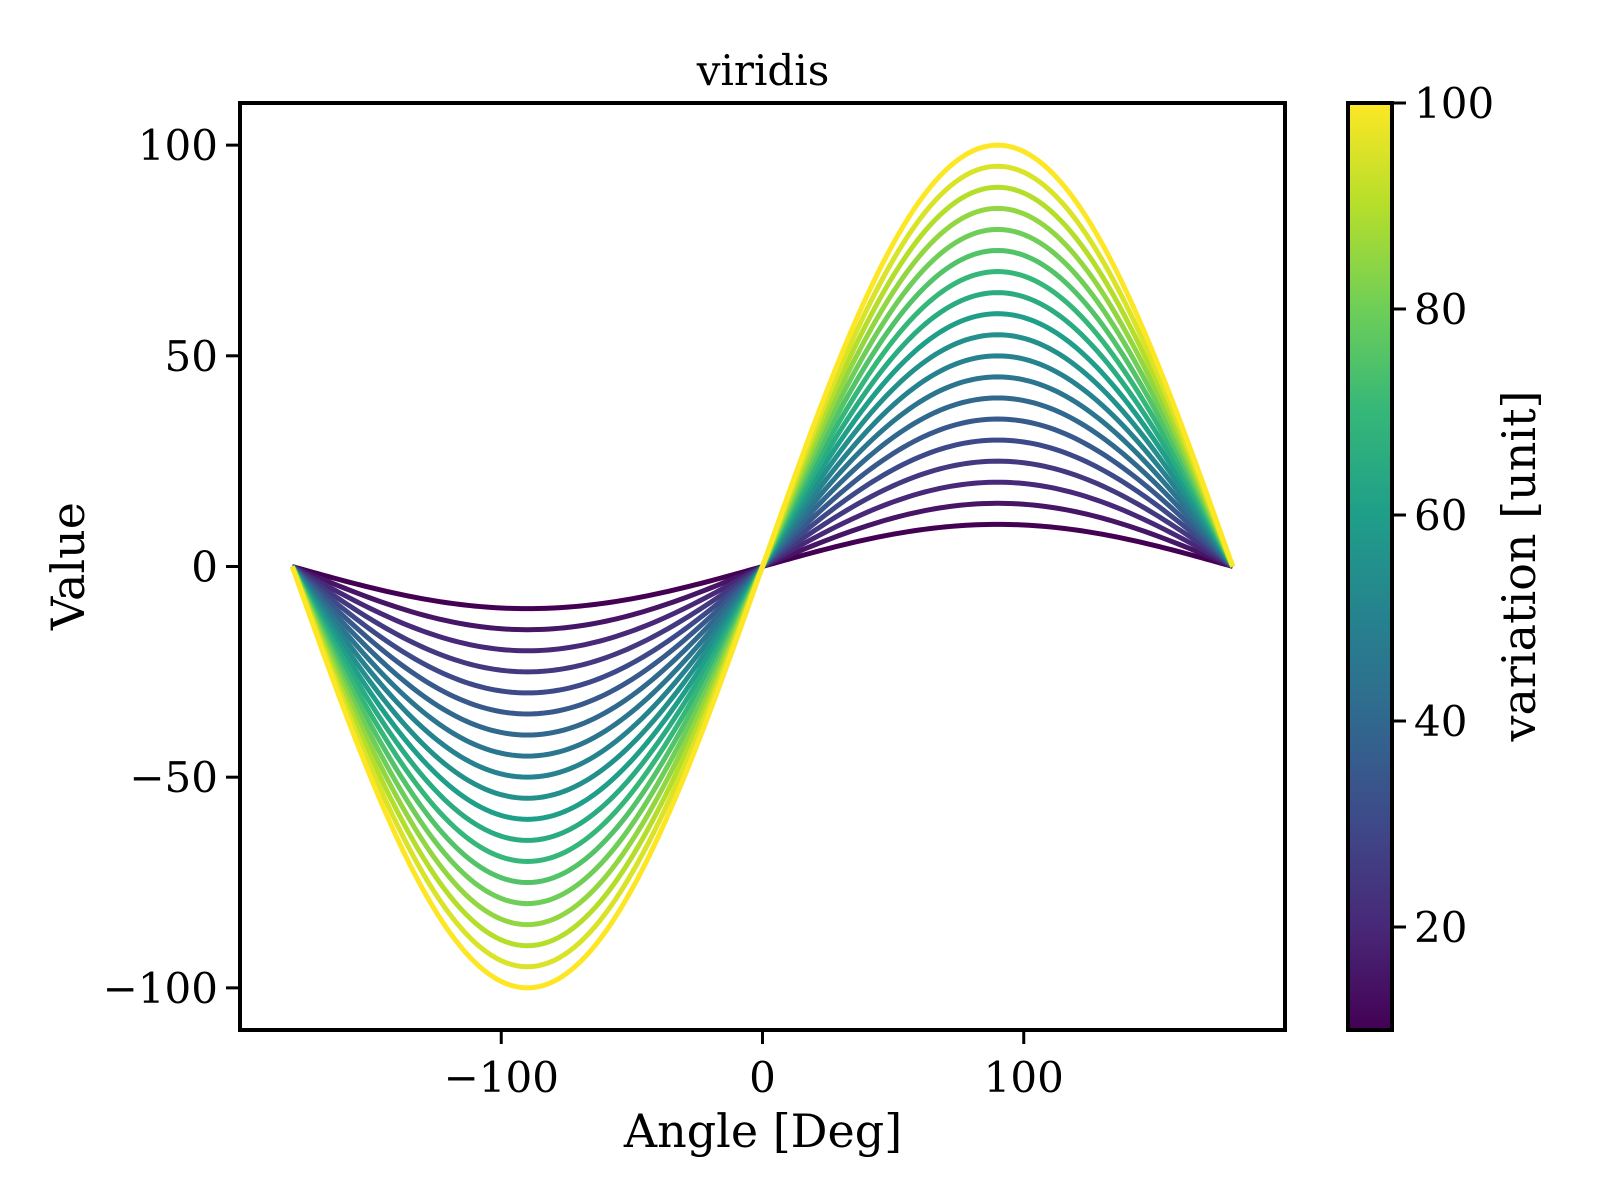  What do you see at coordinates (1440, 721) in the screenshot?
I see `colorbar-tick-label: 40` at bounding box center [1440, 721].